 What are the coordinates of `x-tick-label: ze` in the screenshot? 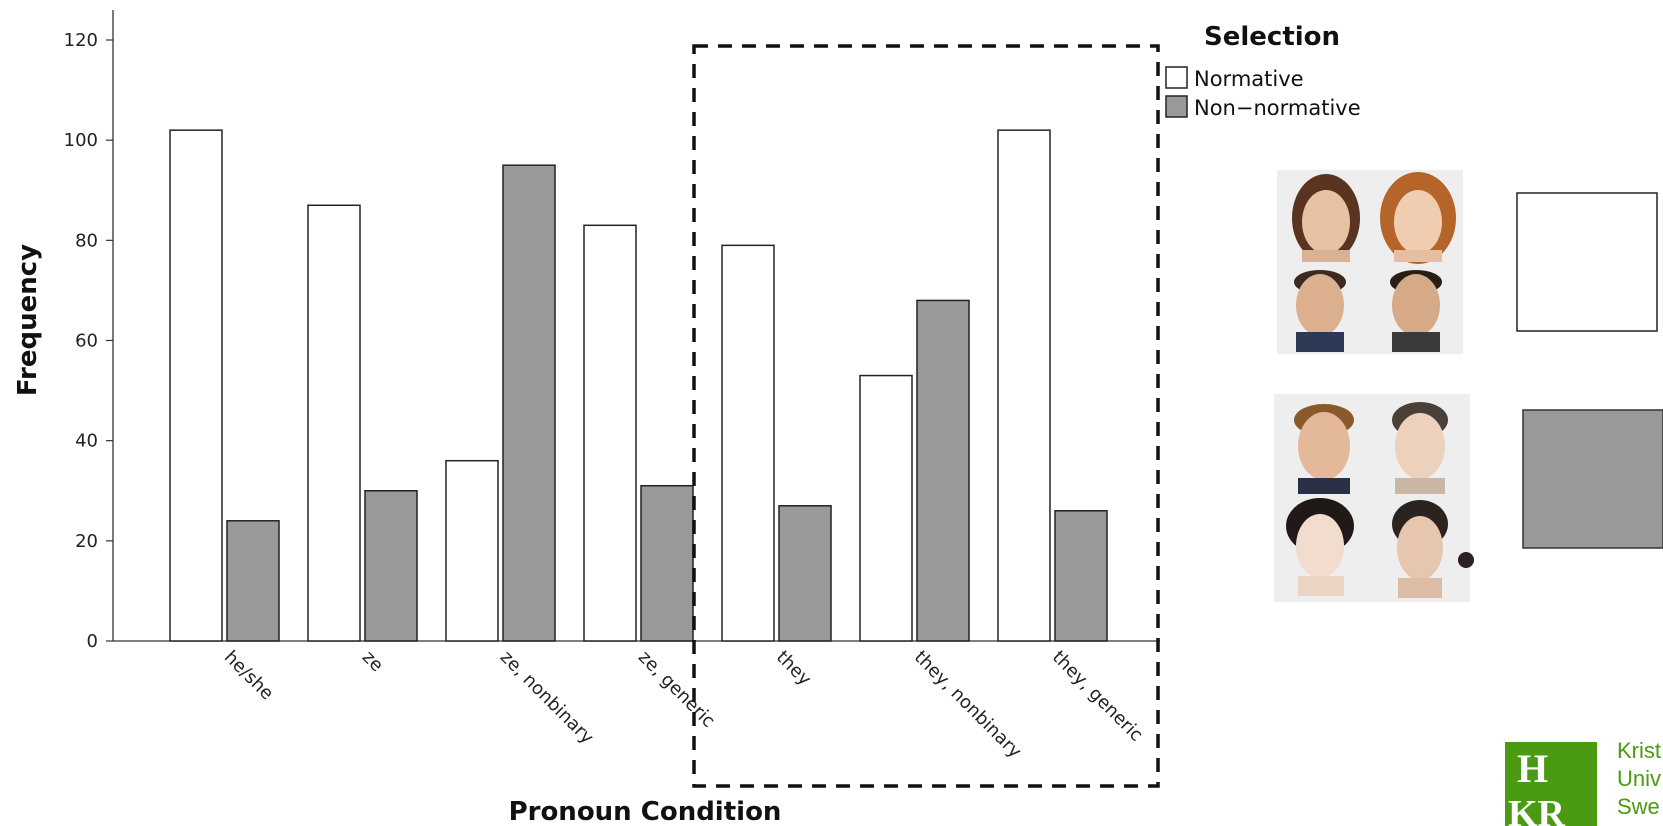 It's located at (372, 661).